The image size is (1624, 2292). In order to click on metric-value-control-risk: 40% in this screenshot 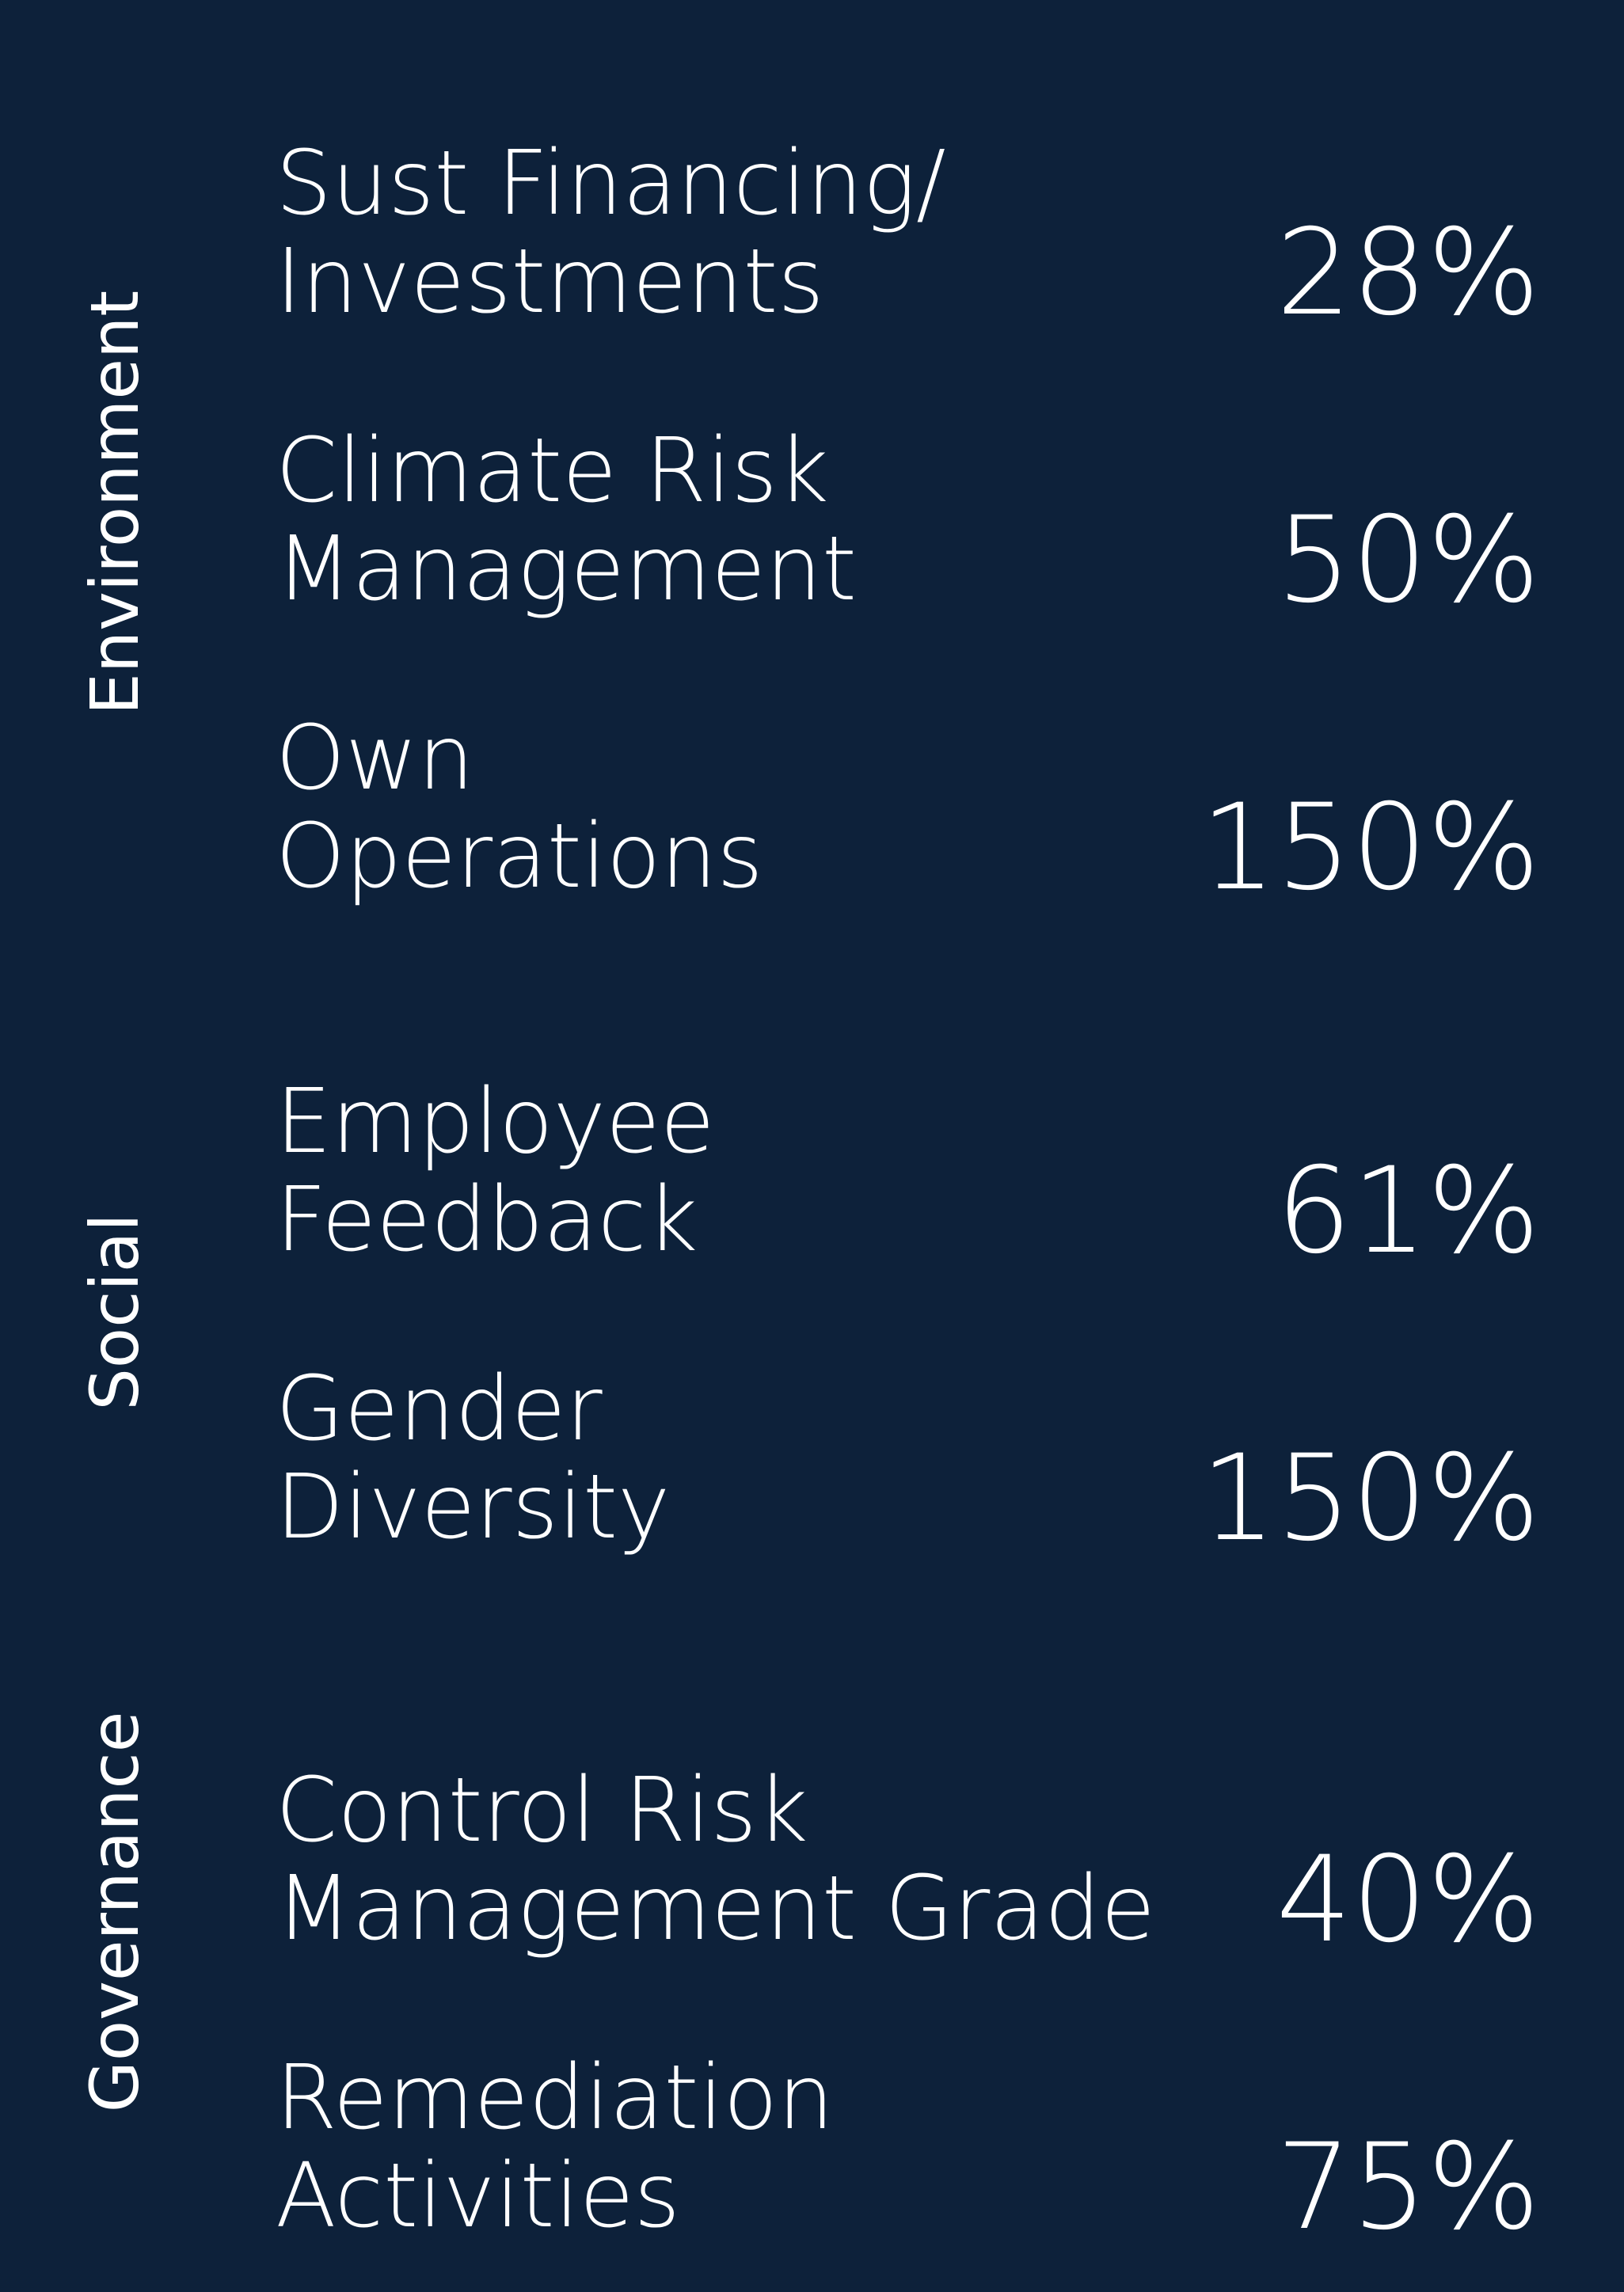, I will do `click(1408, 1900)`.